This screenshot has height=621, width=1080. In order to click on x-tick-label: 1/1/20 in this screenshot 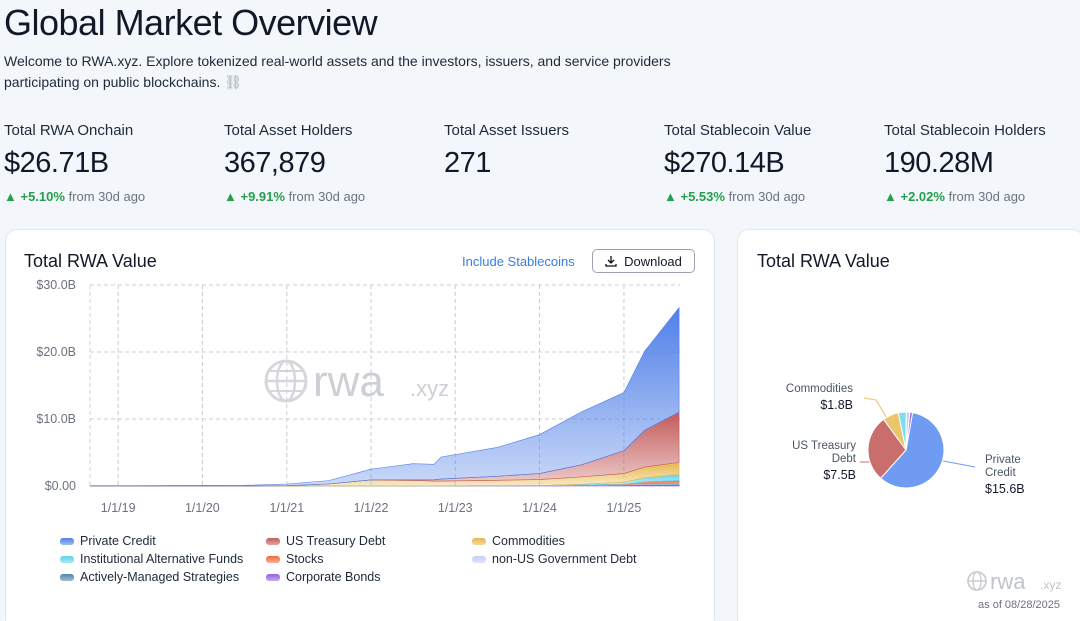, I will do `click(202, 508)`.